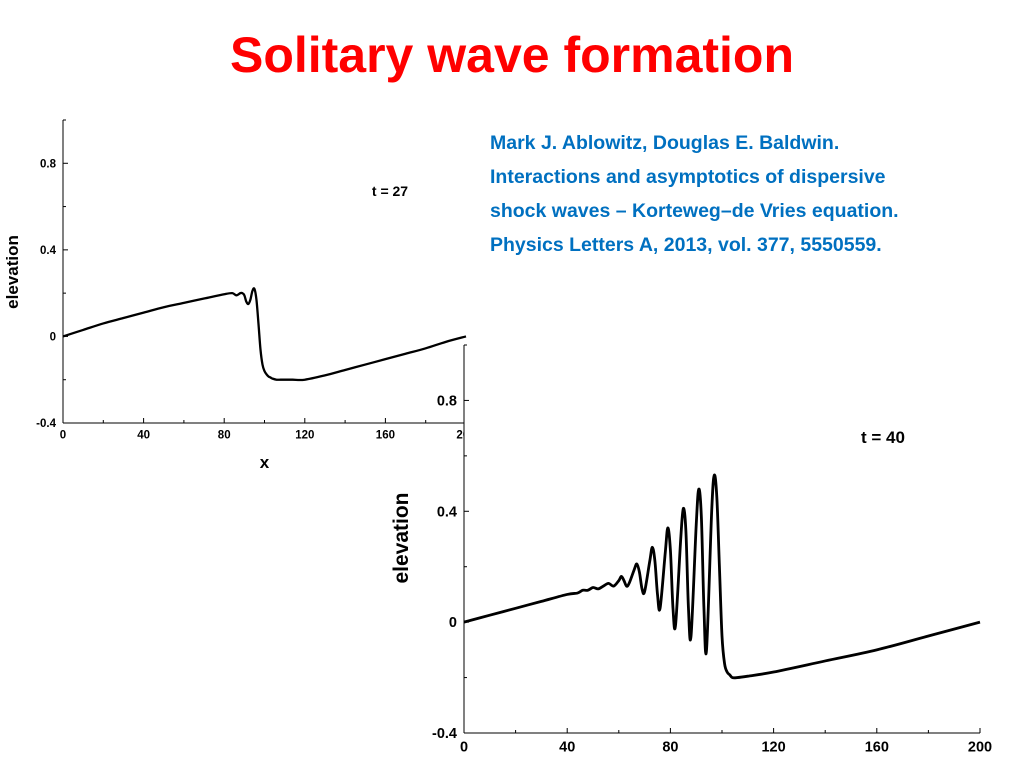 The width and height of the screenshot is (1024, 768). I want to click on chart1-x-tick-label: 0, so click(63, 436).